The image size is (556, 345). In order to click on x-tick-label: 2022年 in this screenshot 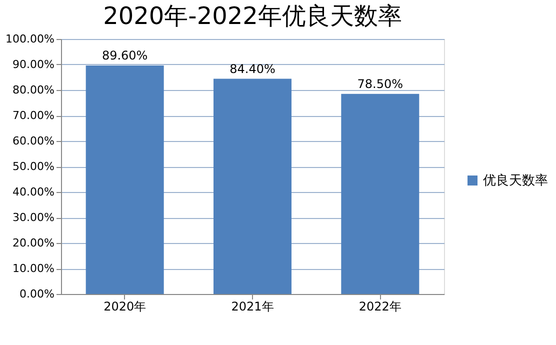, I will do `click(380, 307)`.